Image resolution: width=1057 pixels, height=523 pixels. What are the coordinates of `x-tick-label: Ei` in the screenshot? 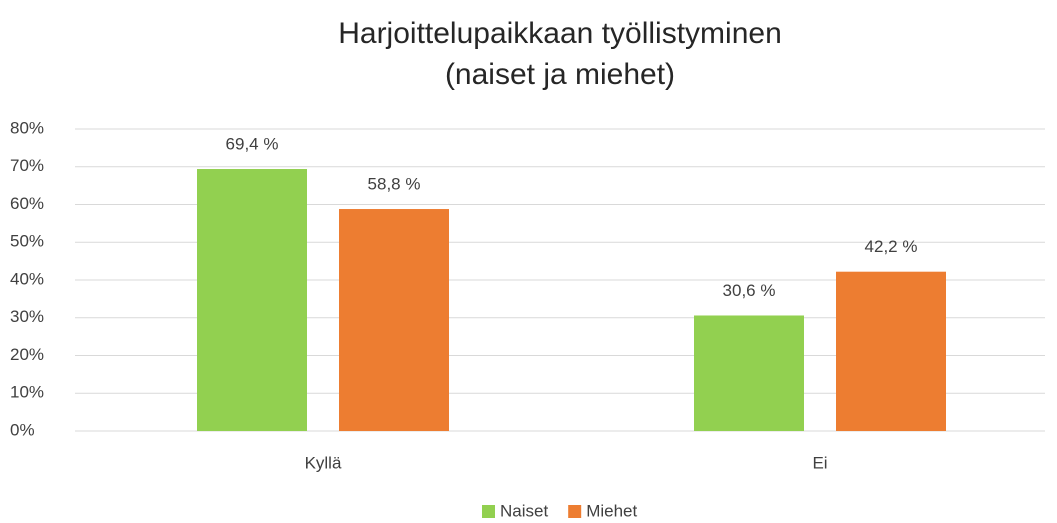 It's located at (819, 462).